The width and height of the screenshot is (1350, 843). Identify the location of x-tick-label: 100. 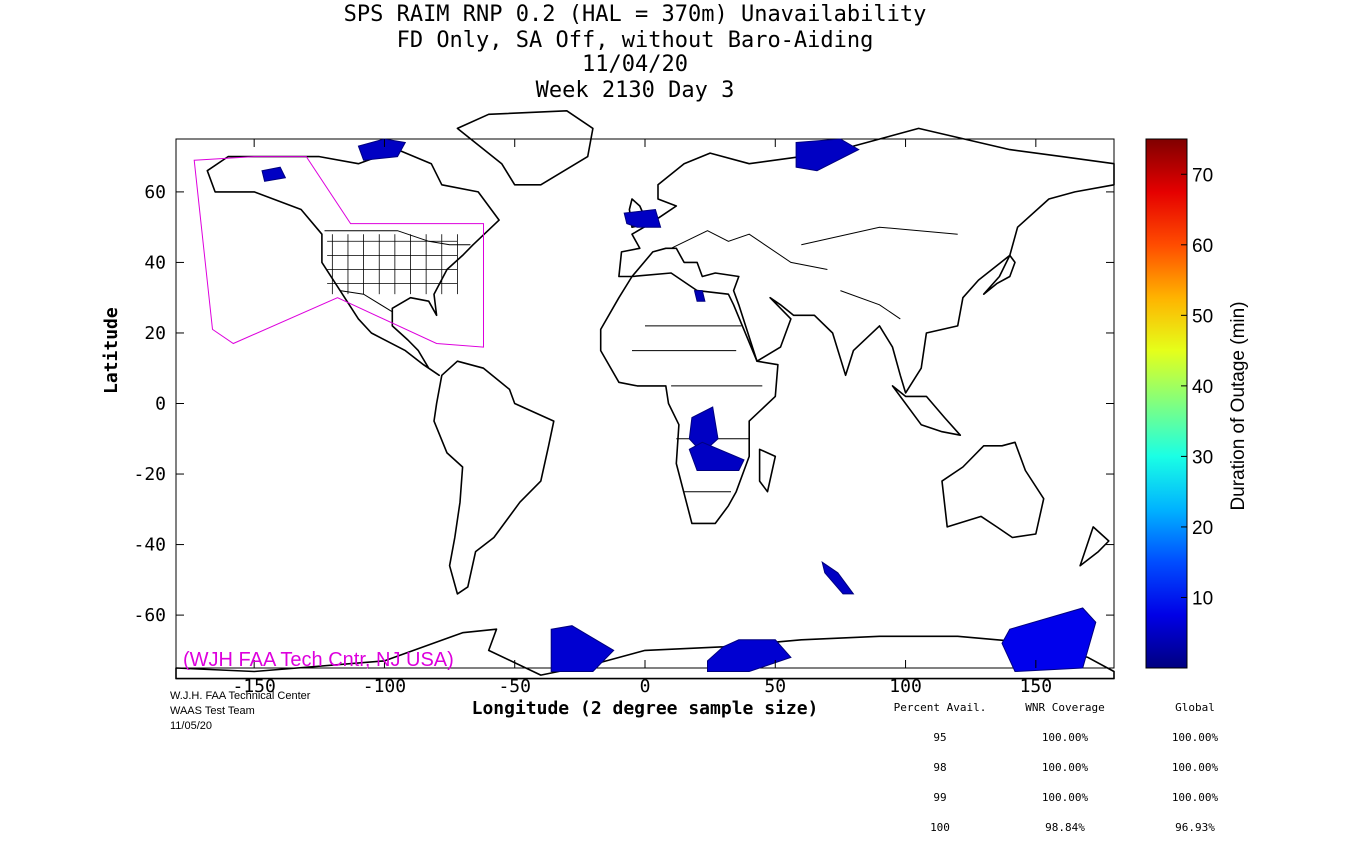
(905, 686).